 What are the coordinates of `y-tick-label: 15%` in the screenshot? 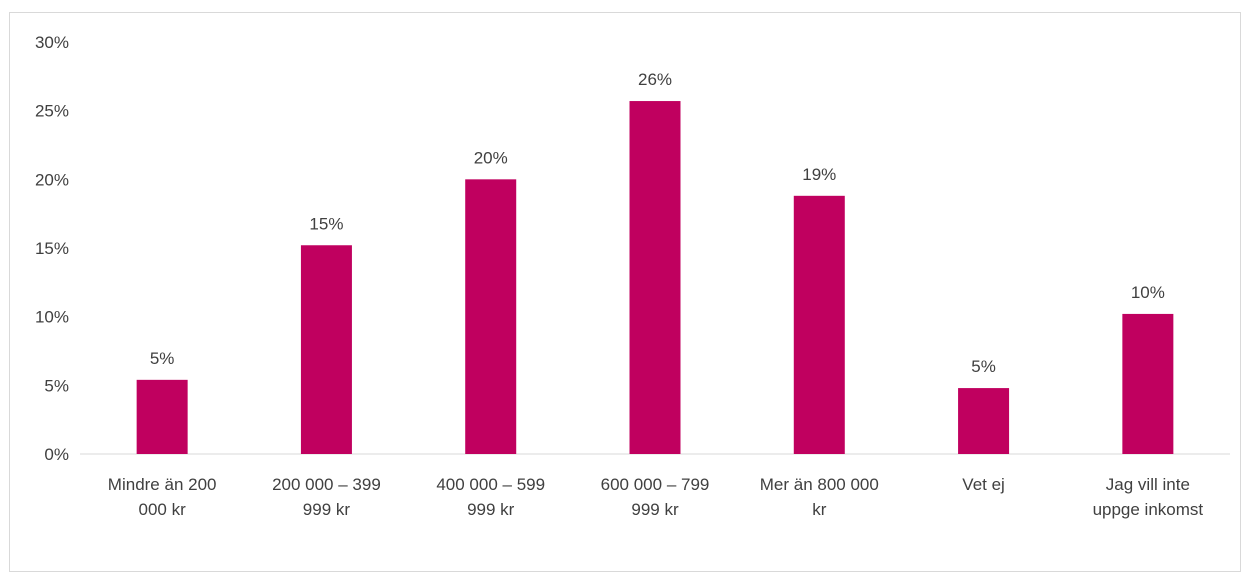 It's located at (52, 248).